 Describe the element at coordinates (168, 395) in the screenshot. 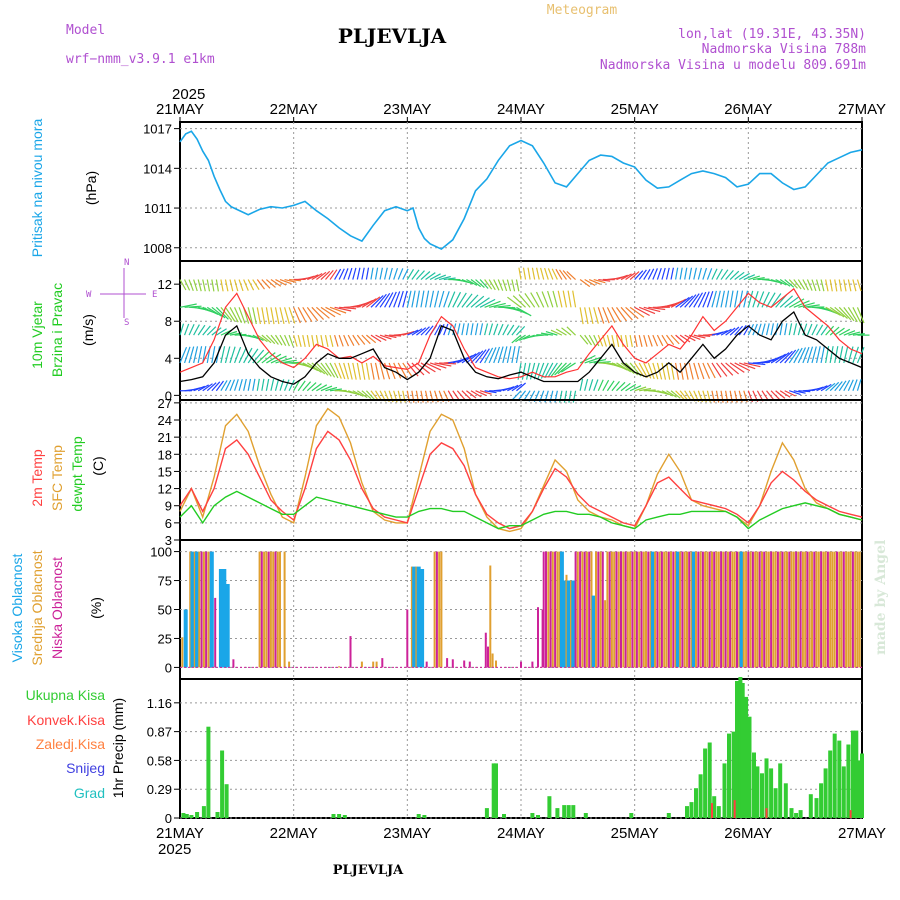

I see `wind-ytick-label: 0` at that location.